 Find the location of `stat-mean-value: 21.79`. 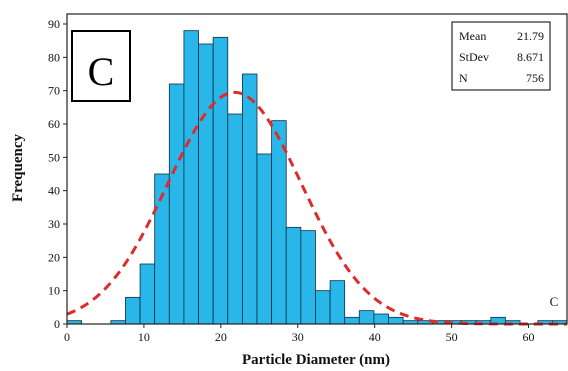

stat-mean-value: 21.79 is located at coordinates (530, 36).